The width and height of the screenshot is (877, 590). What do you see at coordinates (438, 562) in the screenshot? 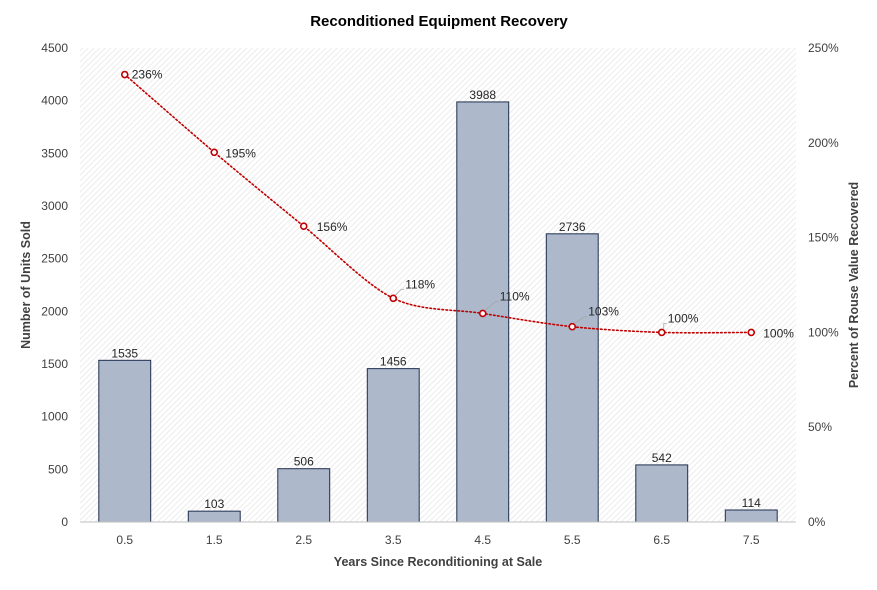
I see `x-axis-title: Years Since Reconditioning at Sale` at bounding box center [438, 562].